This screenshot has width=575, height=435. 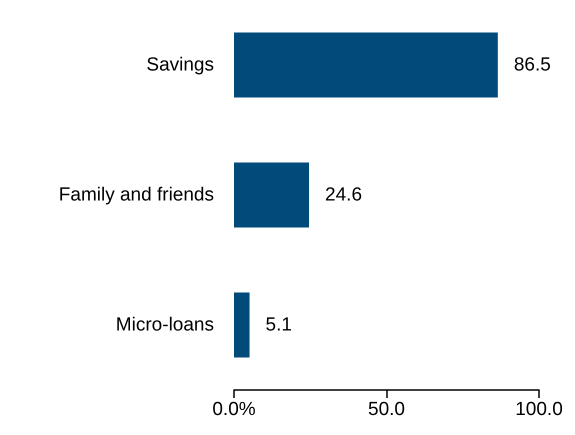 What do you see at coordinates (165, 325) in the screenshot?
I see `y-tick-label: Micro-loans` at bounding box center [165, 325].